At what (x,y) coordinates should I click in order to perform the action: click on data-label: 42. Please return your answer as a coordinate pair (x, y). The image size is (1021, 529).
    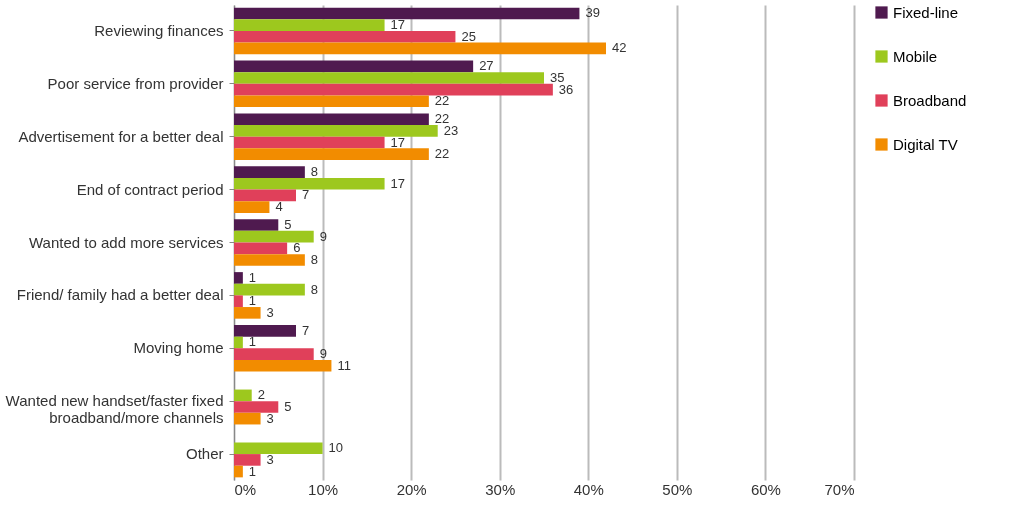
    Looking at the image, I should click on (619, 48).